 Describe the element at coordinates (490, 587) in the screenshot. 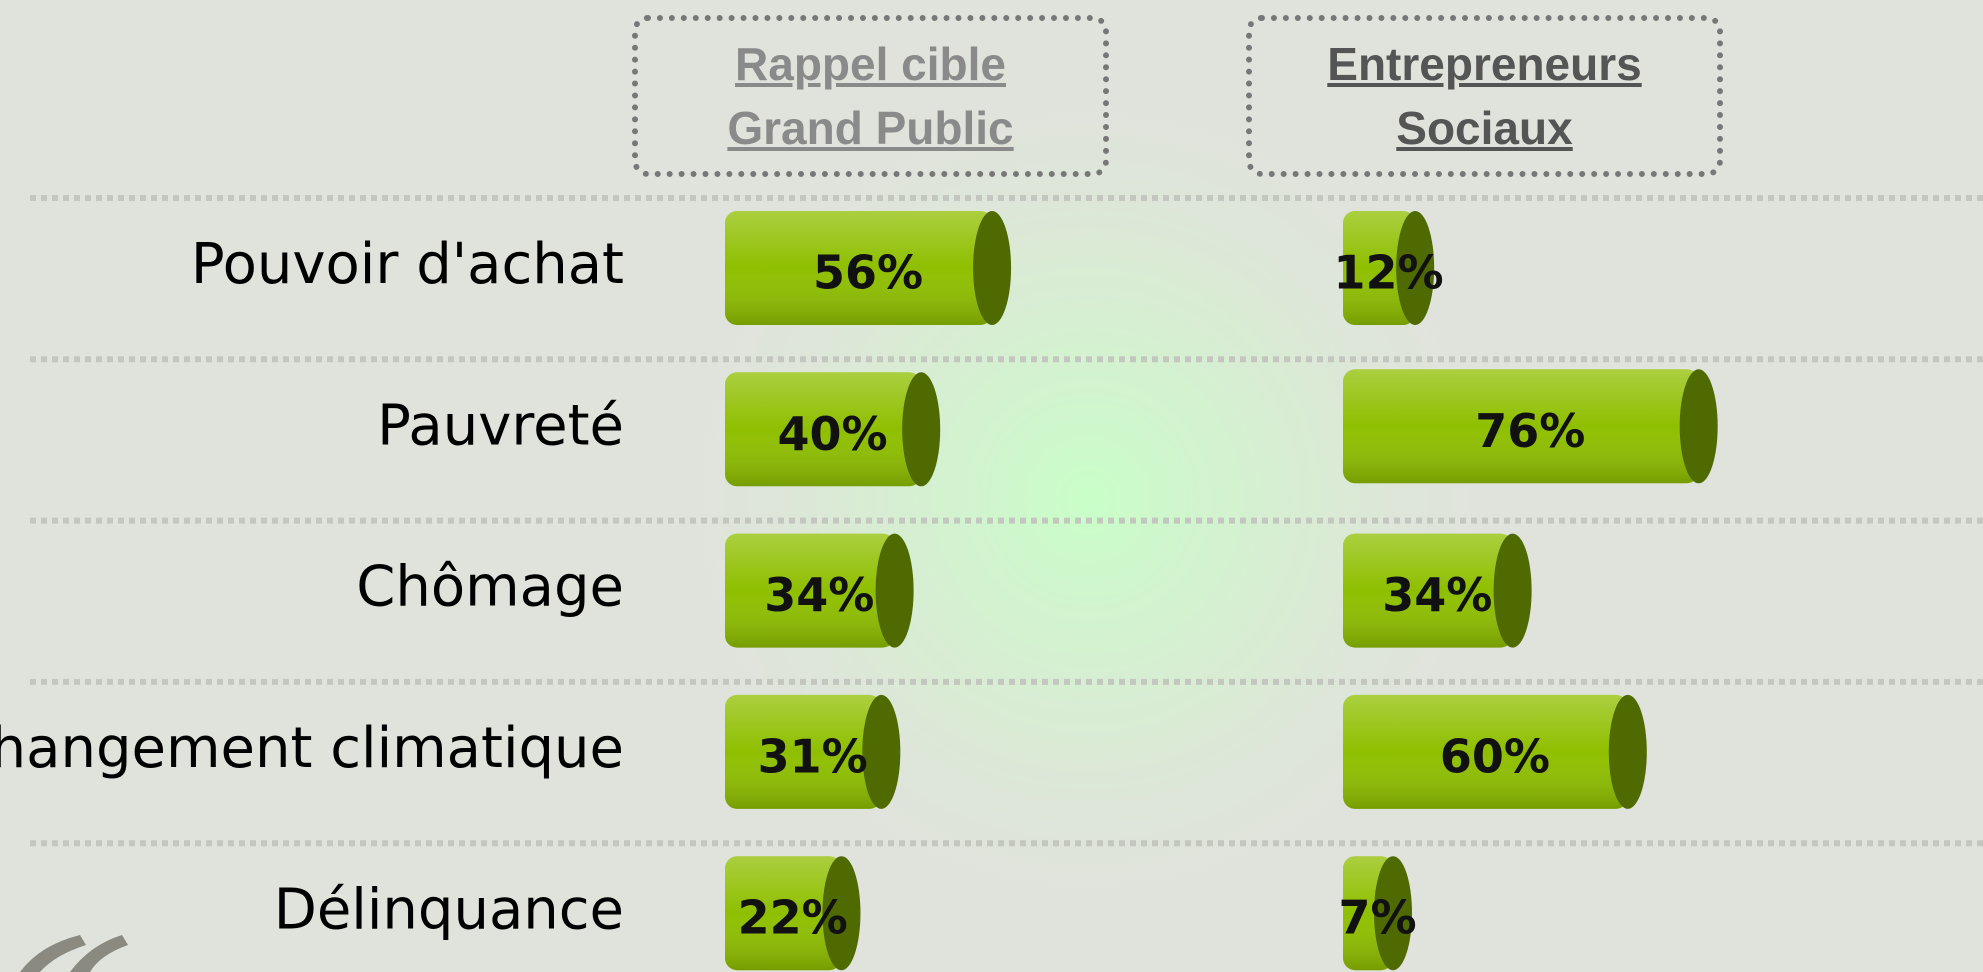

I see `category-label: Chômage` at that location.